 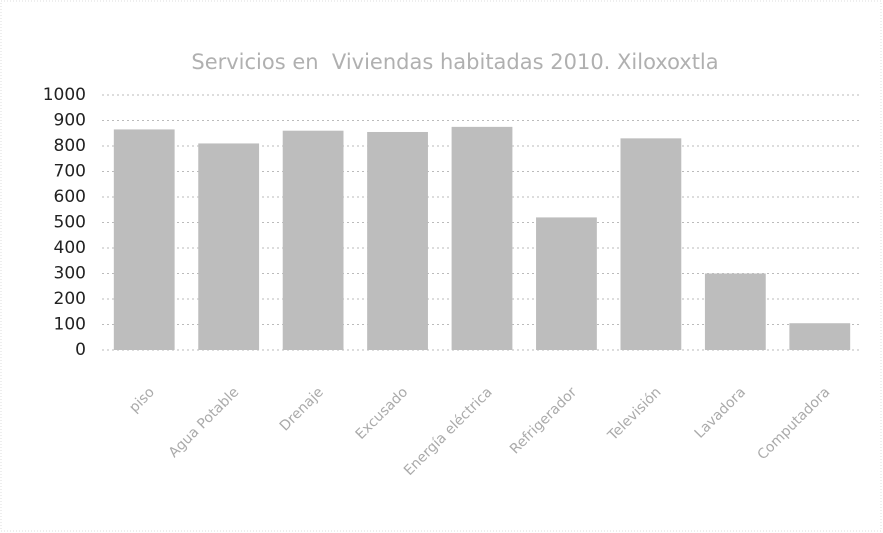 What do you see at coordinates (80, 350) in the screenshot?
I see `y-tick-label: 0` at bounding box center [80, 350].